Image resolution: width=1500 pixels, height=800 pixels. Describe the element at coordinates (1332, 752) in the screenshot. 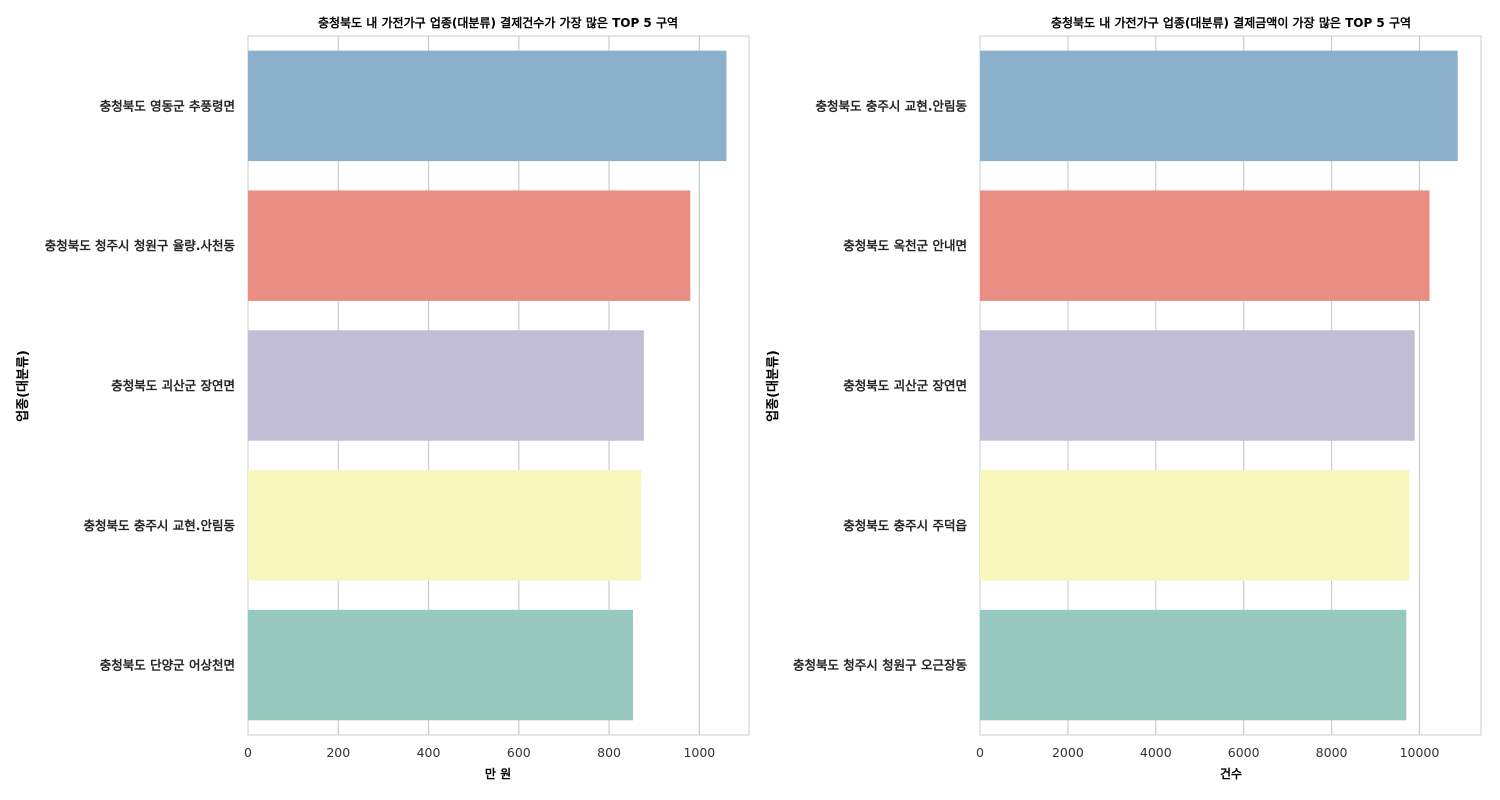

I see `x-tick-label: 8000` at that location.